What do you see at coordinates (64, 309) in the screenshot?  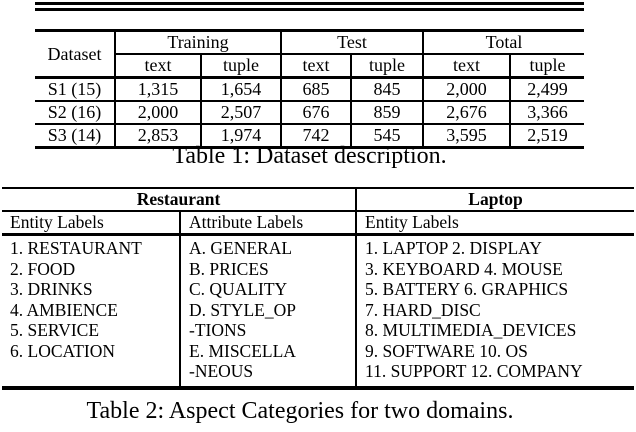 I see `label-line: 4. AMBIENCE` at bounding box center [64, 309].